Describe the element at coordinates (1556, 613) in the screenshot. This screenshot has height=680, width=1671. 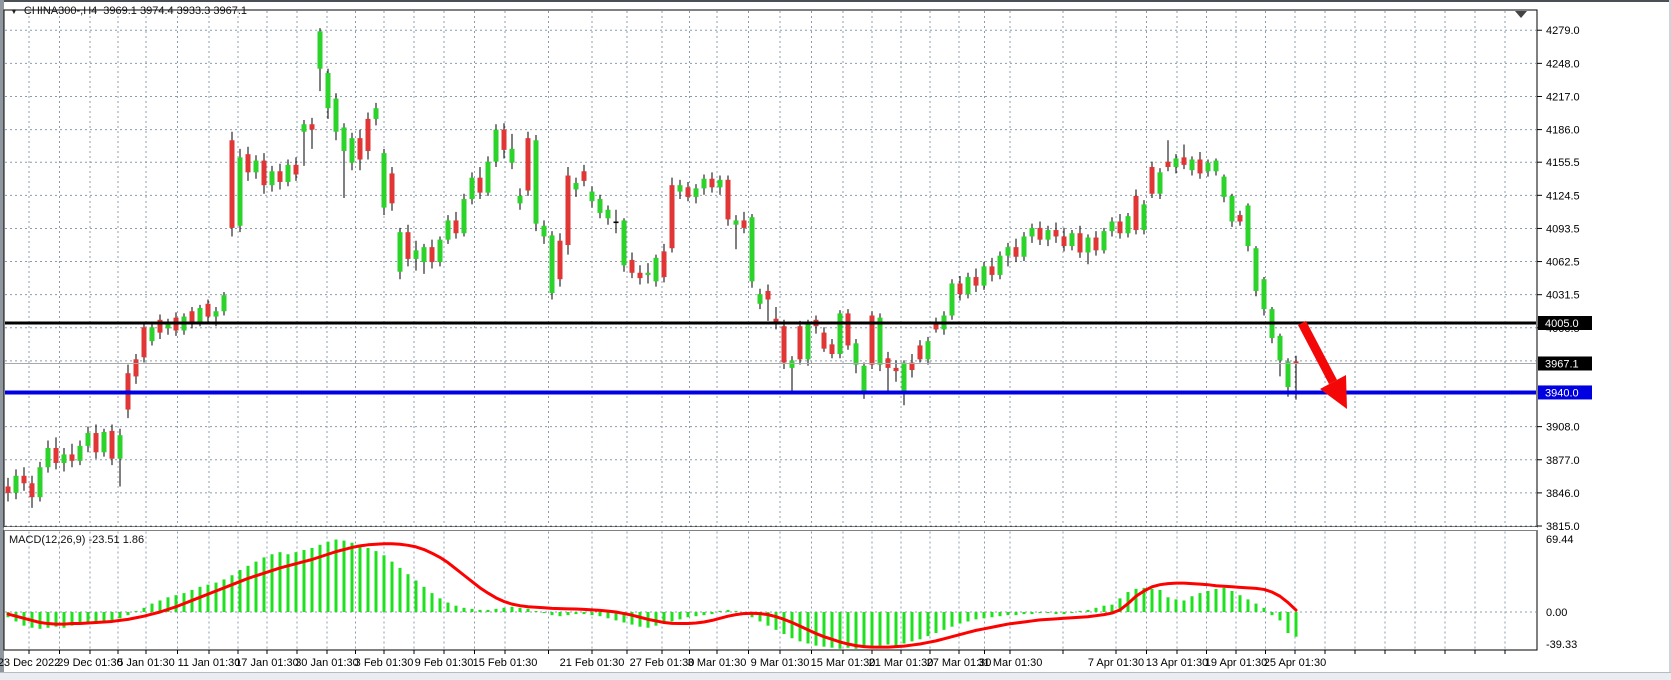
I see `macd-axis-label: 0.00` at that location.